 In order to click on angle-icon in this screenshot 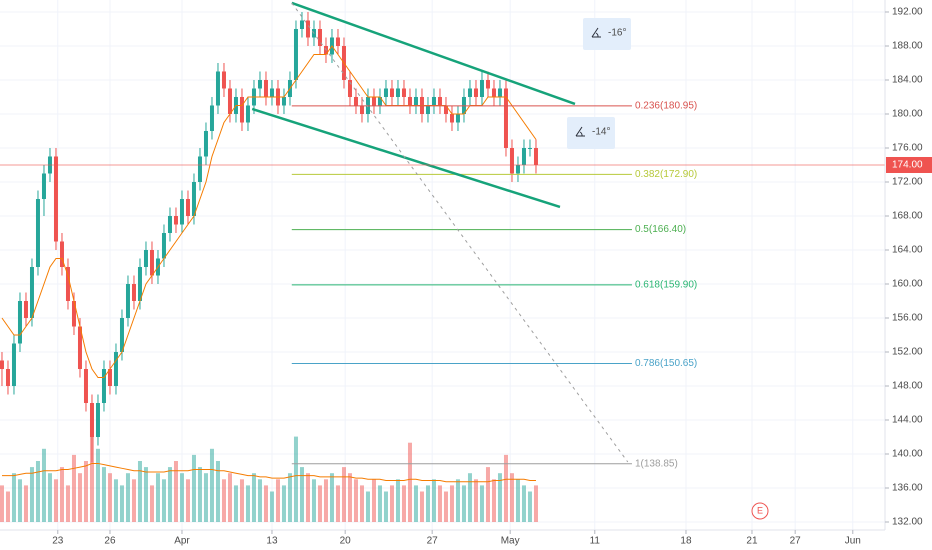, I will do `click(580, 131)`.